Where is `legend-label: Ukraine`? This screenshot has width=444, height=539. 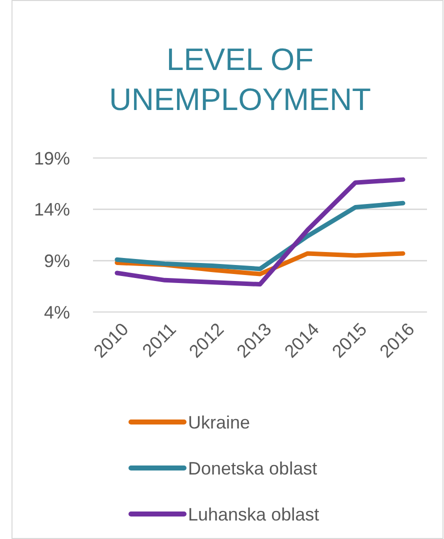 legend-label: Ukraine is located at coordinates (219, 422).